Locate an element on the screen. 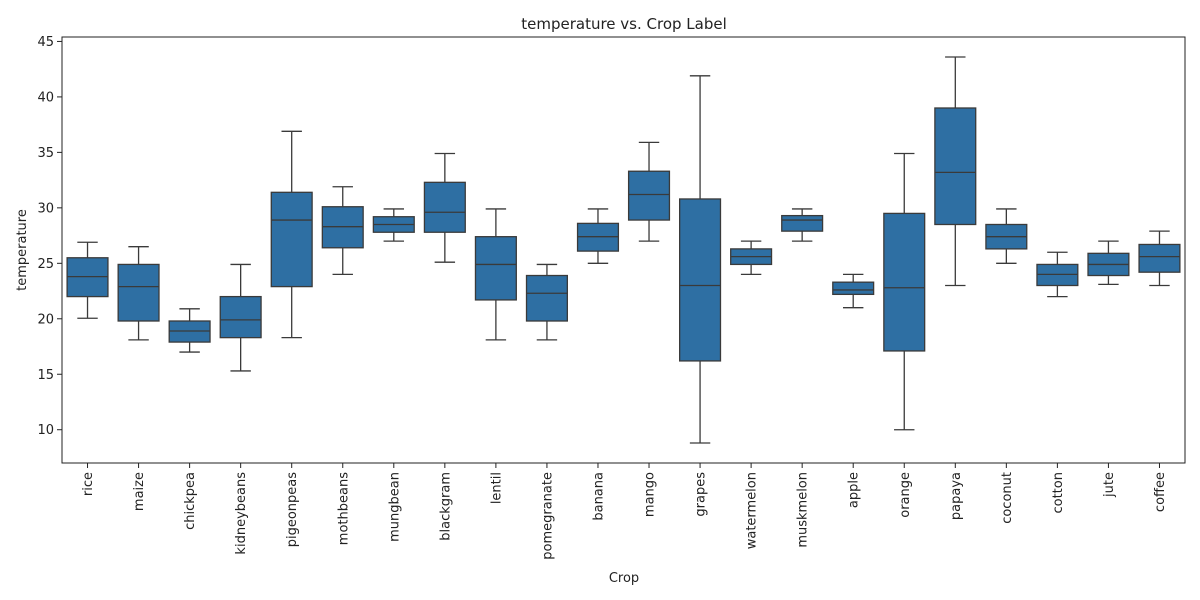  y-axis-title: temperature is located at coordinates (22, 250).